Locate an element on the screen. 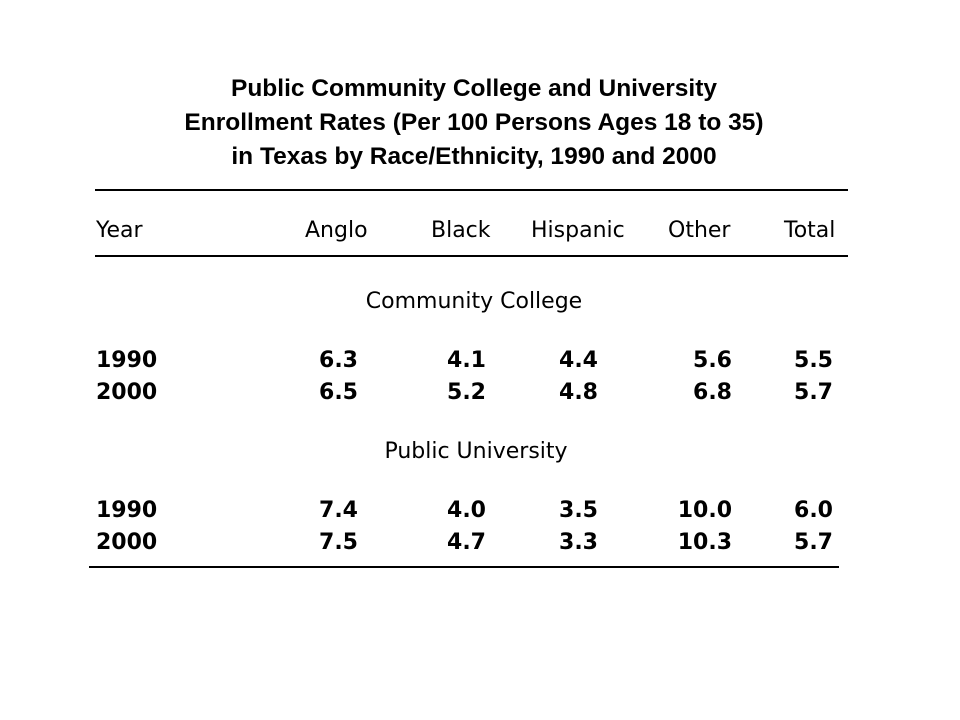 Image resolution: width=960 pixels, height=720 pixels. header-total: Total is located at coordinates (810, 230).